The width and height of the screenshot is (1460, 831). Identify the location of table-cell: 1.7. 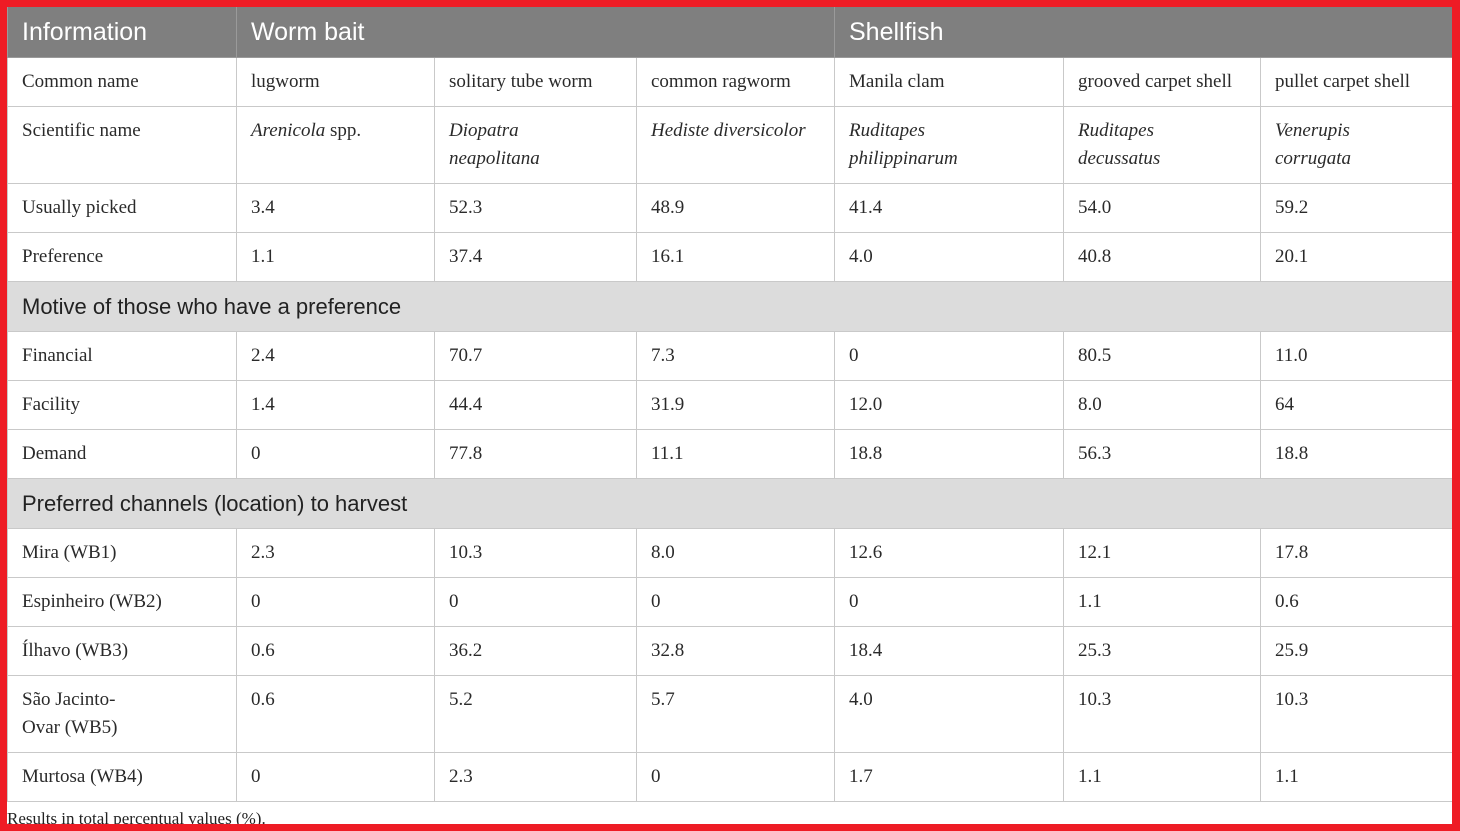
(949, 777).